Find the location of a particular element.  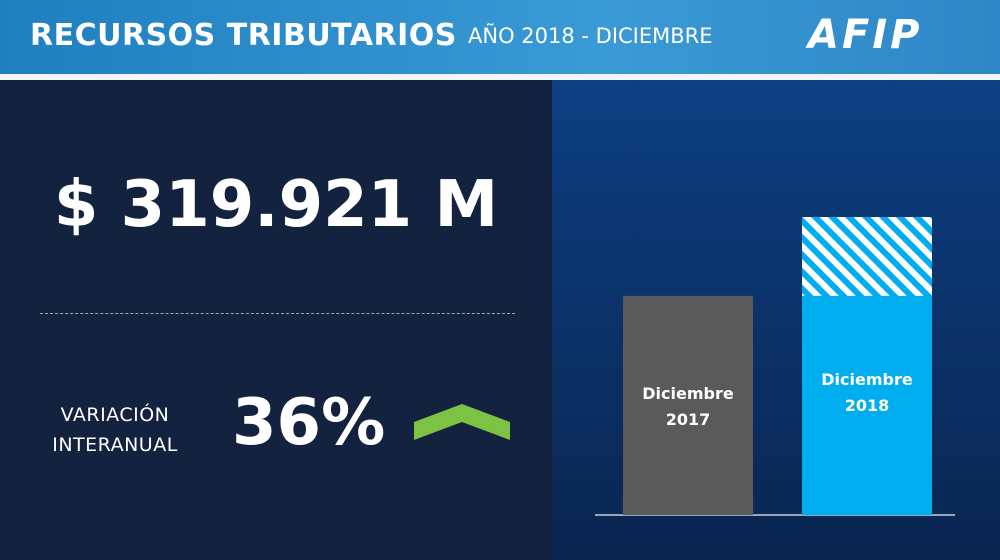

variation-value: 36% is located at coordinates (309, 423).